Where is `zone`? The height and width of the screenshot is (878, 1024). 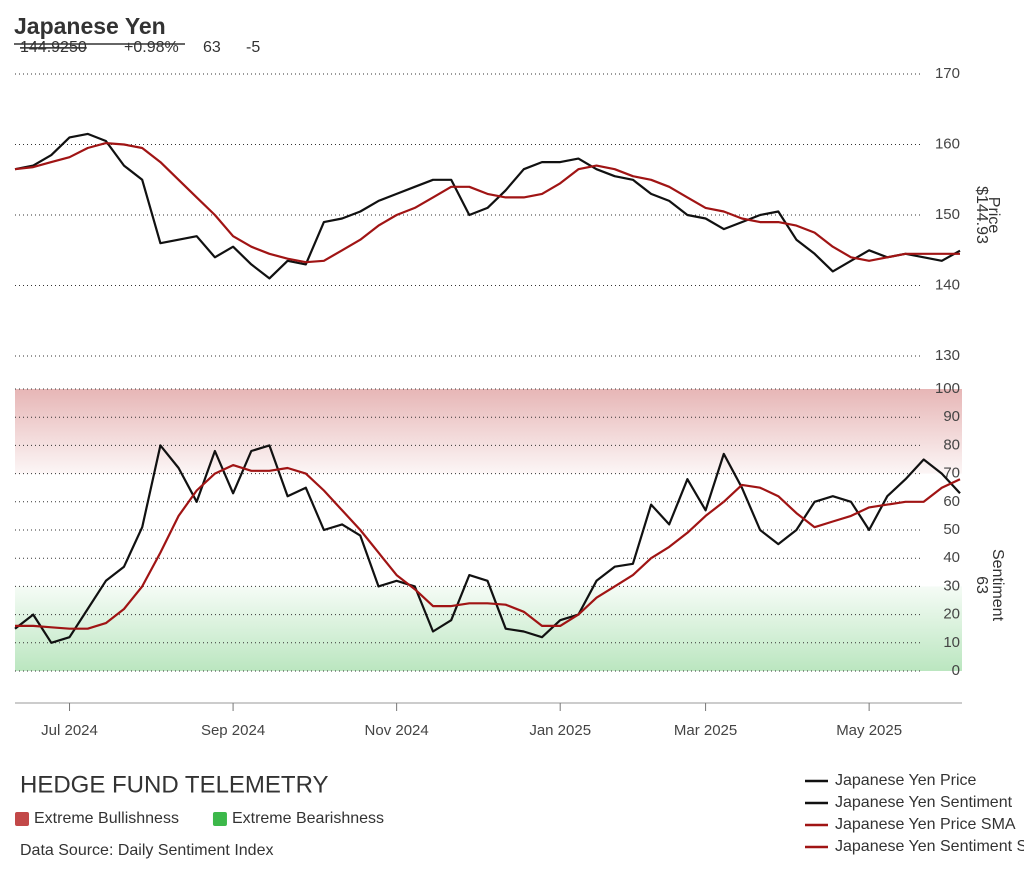 zone is located at coordinates (488, 628).